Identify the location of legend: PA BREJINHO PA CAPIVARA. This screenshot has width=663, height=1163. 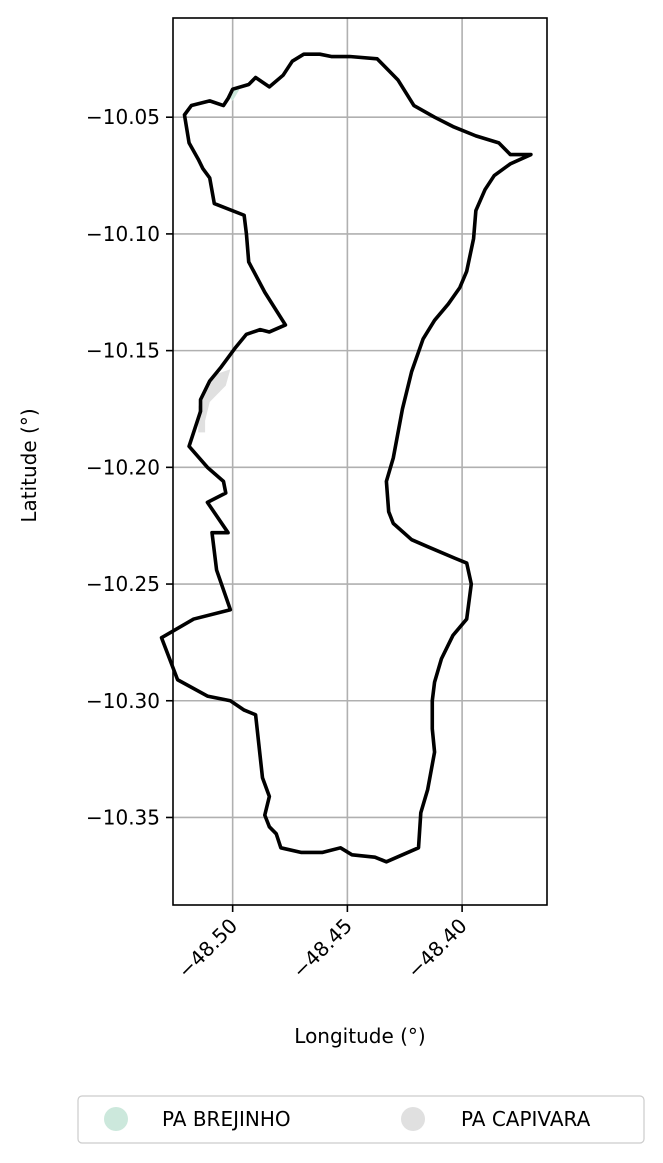
(361, 1119).